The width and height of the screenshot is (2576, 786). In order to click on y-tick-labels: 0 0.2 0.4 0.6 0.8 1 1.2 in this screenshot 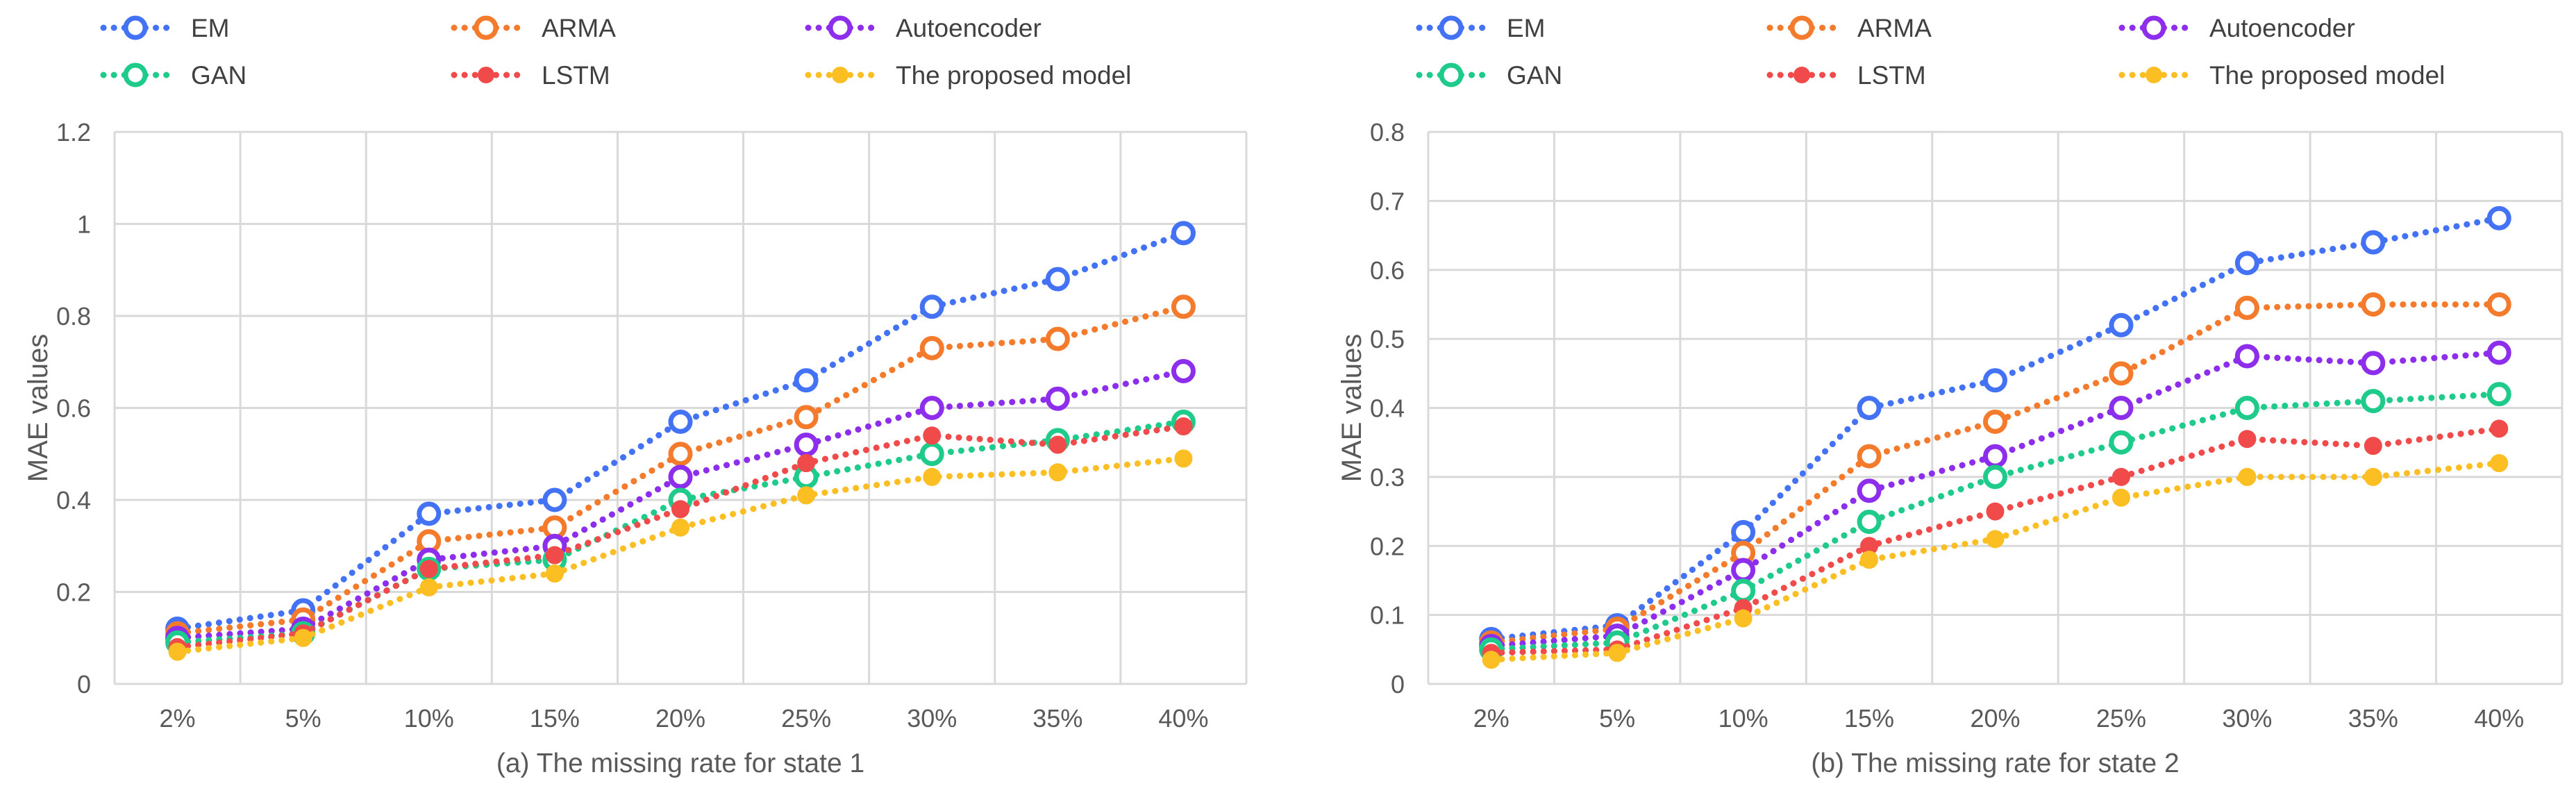, I will do `click(73, 409)`.